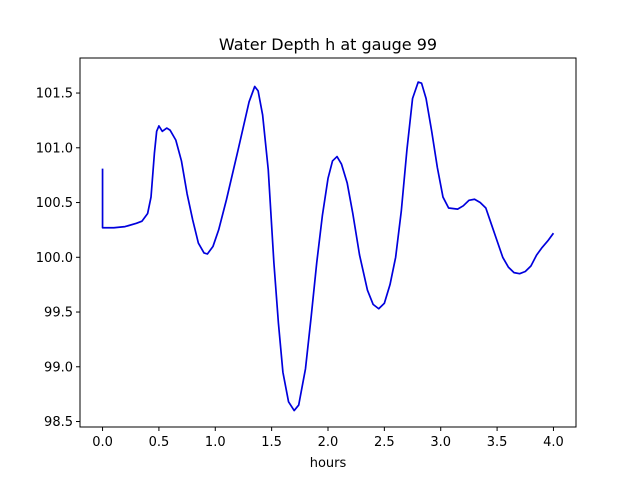  I want to click on x-tick-label: 2.5, so click(384, 442).